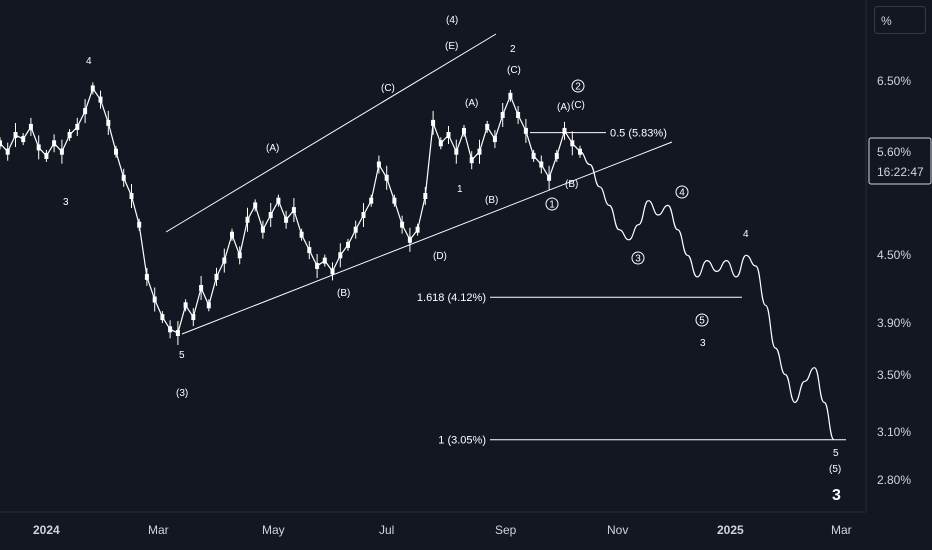 The image size is (932, 550). I want to click on fib-label: 1.618 (4.12%), so click(451, 298).